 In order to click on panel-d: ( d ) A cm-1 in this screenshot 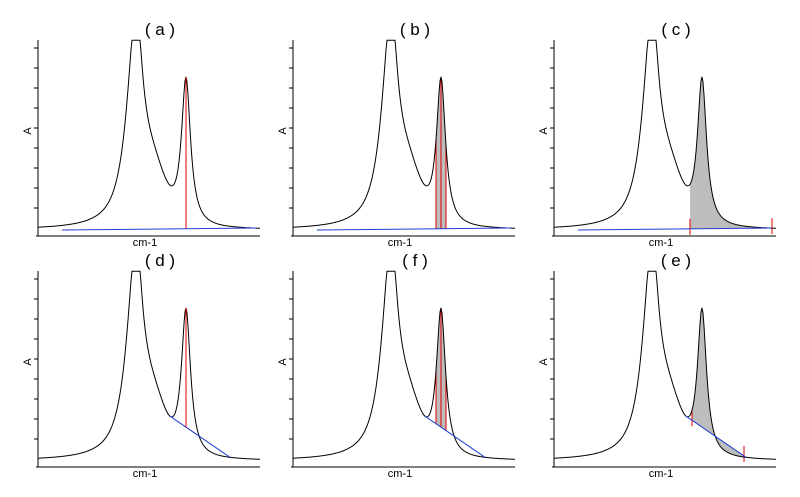, I will do `click(141, 365)`.